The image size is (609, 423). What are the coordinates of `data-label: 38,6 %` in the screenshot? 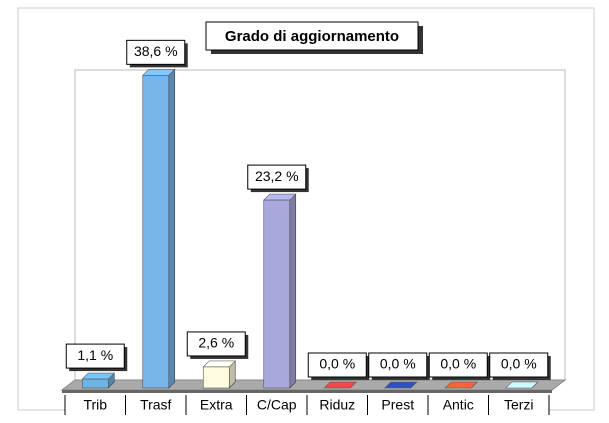 It's located at (156, 51).